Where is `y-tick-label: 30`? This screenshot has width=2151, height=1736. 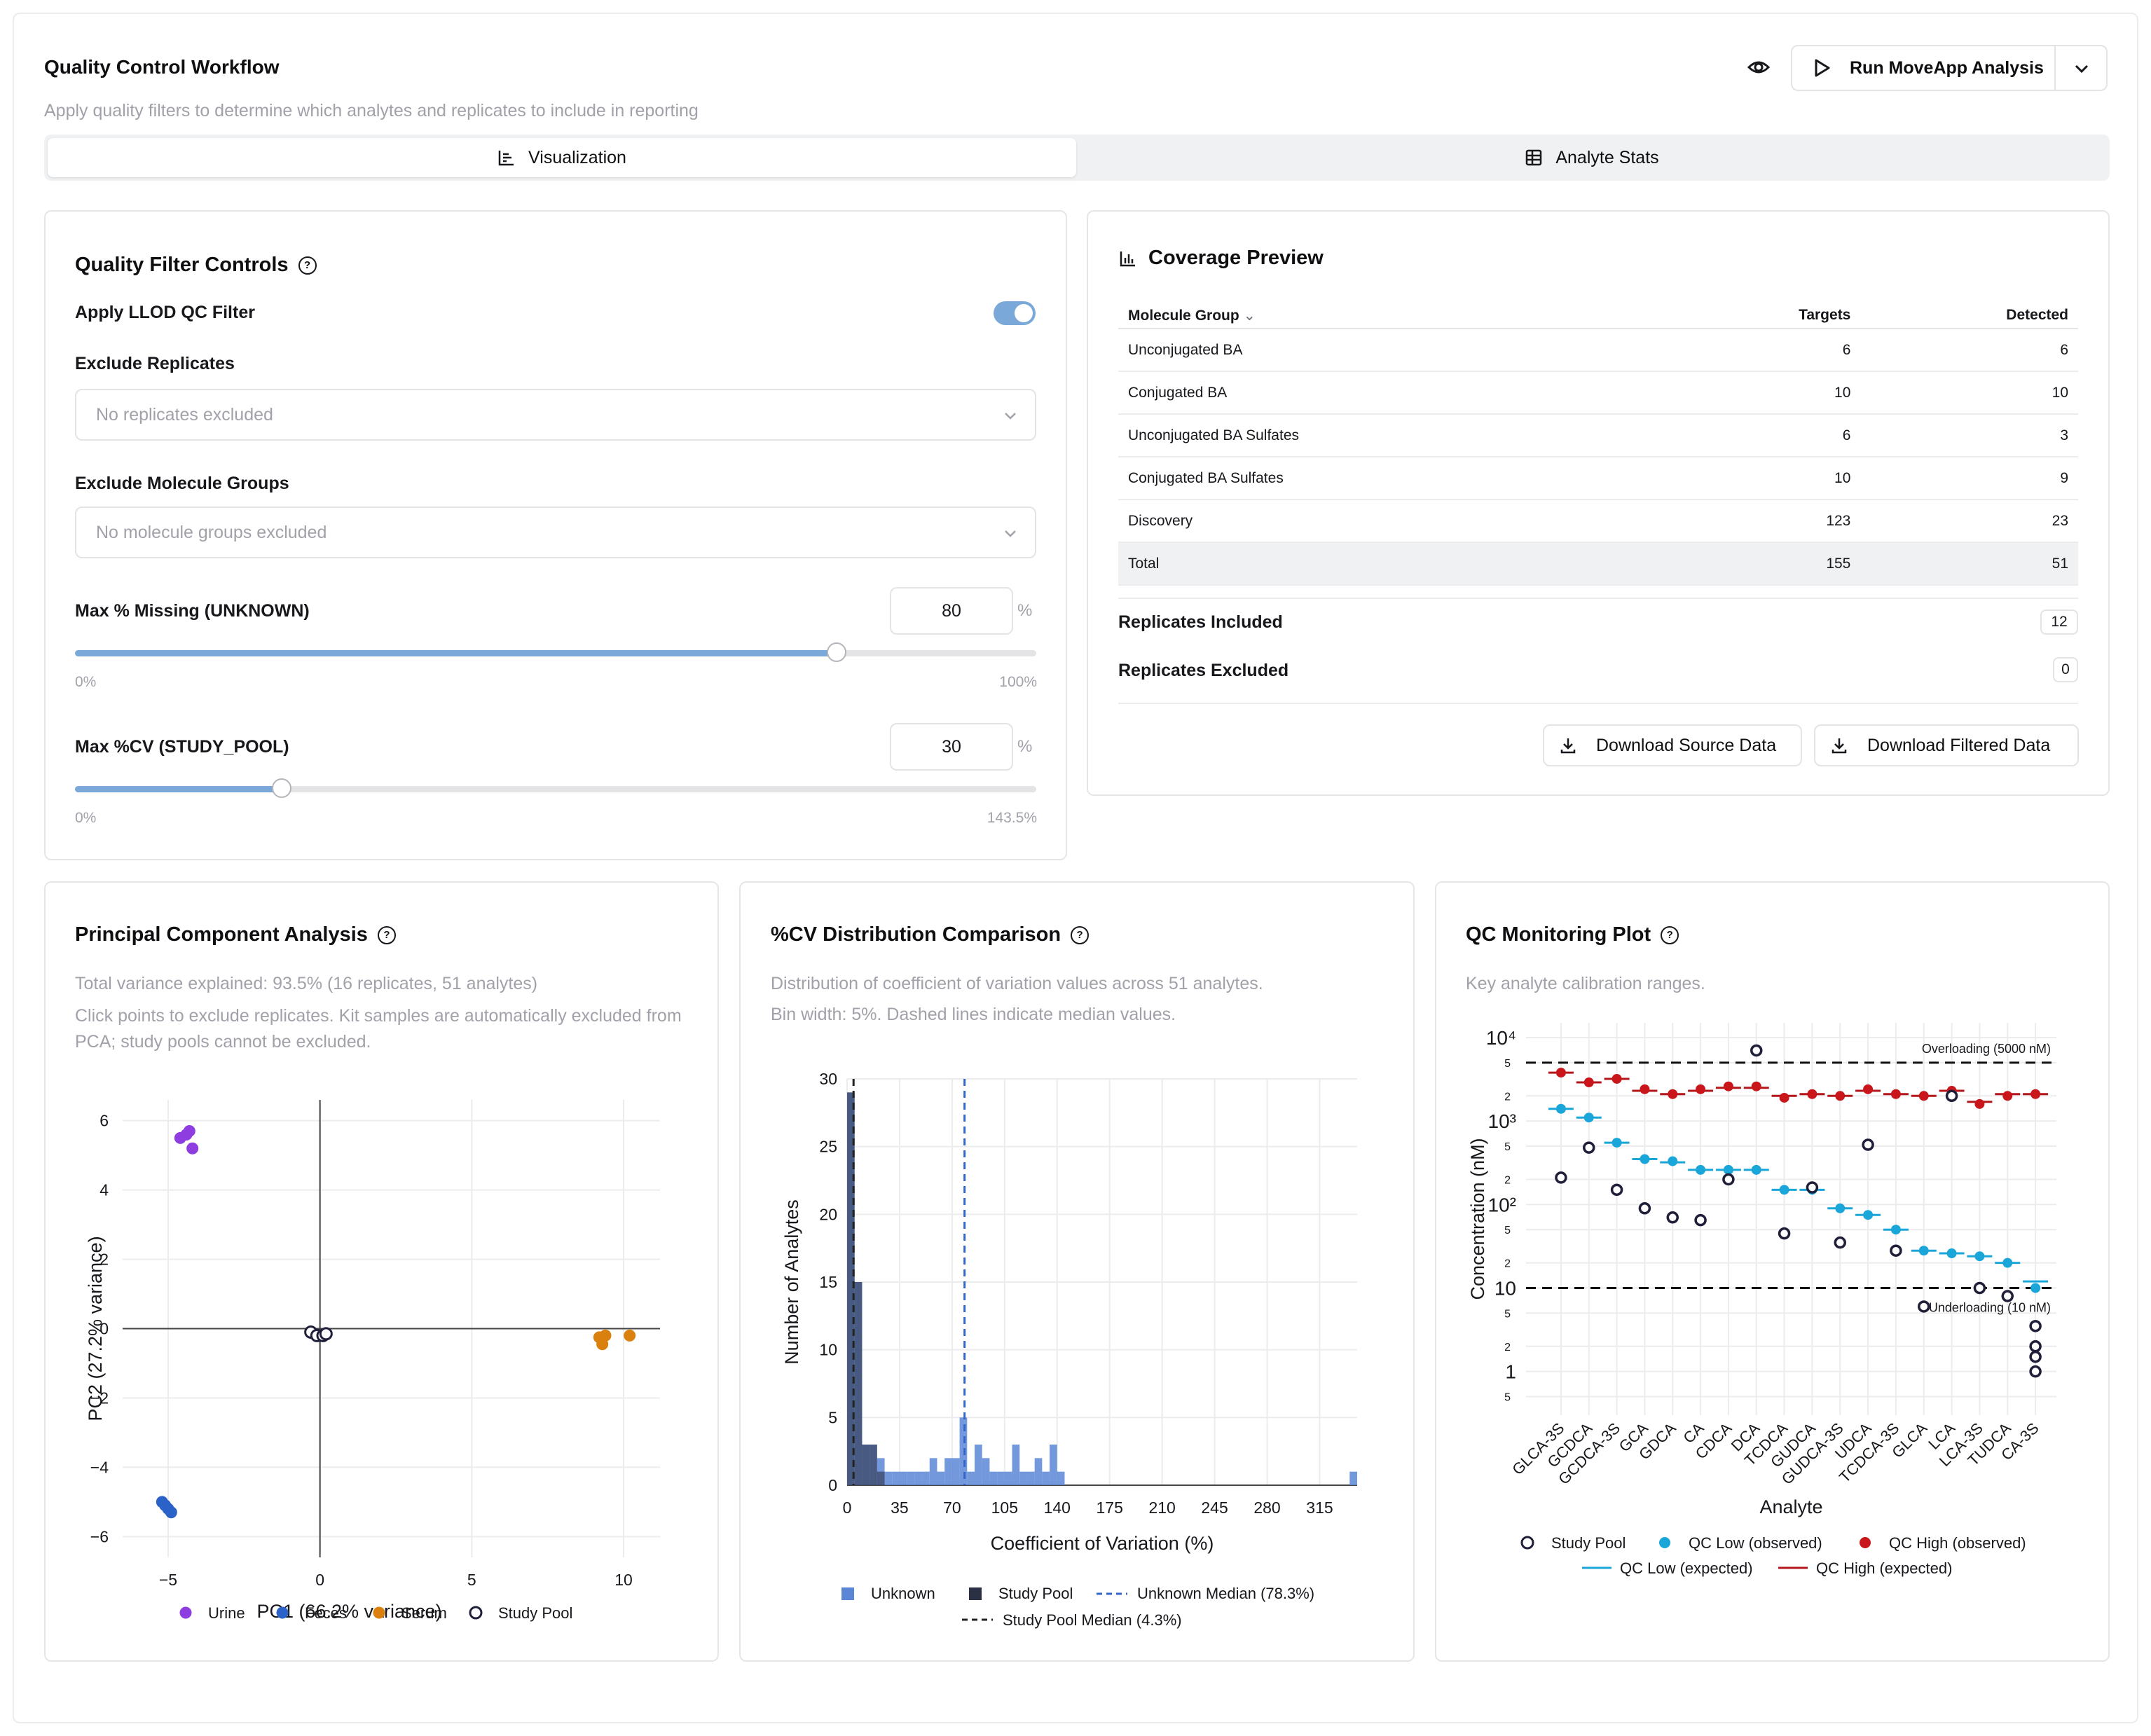 y-tick-label: 30 is located at coordinates (828, 1079).